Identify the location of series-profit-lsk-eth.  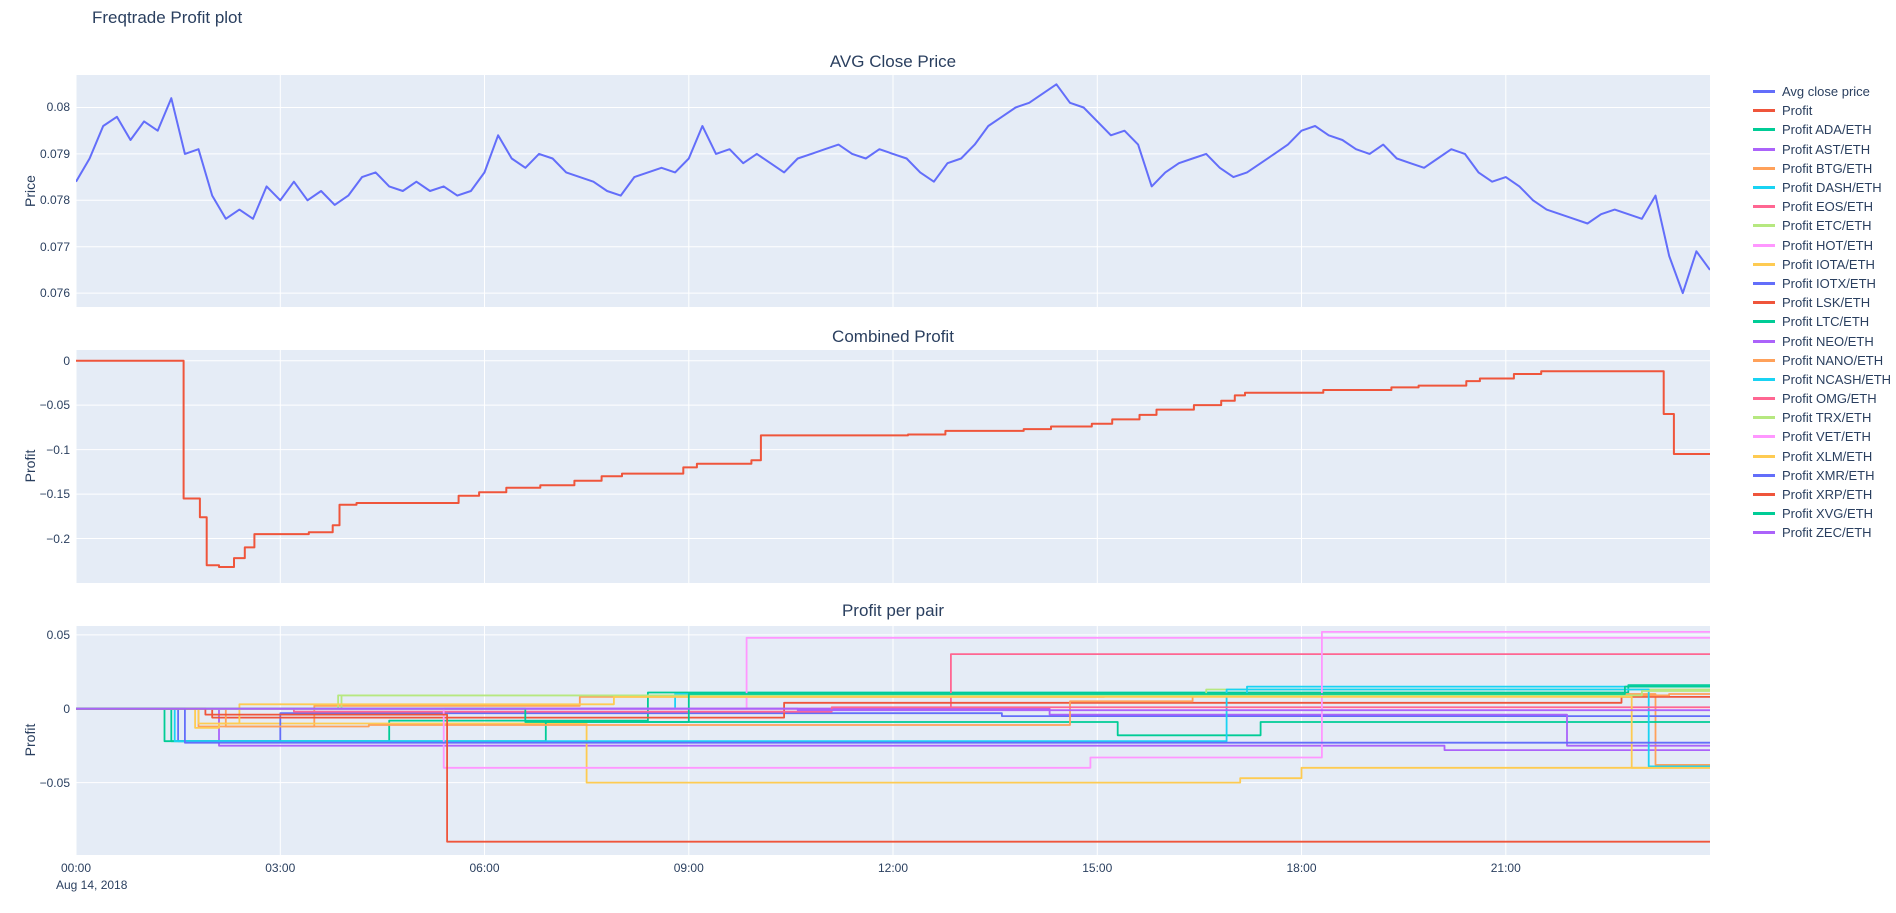
(893, 707).